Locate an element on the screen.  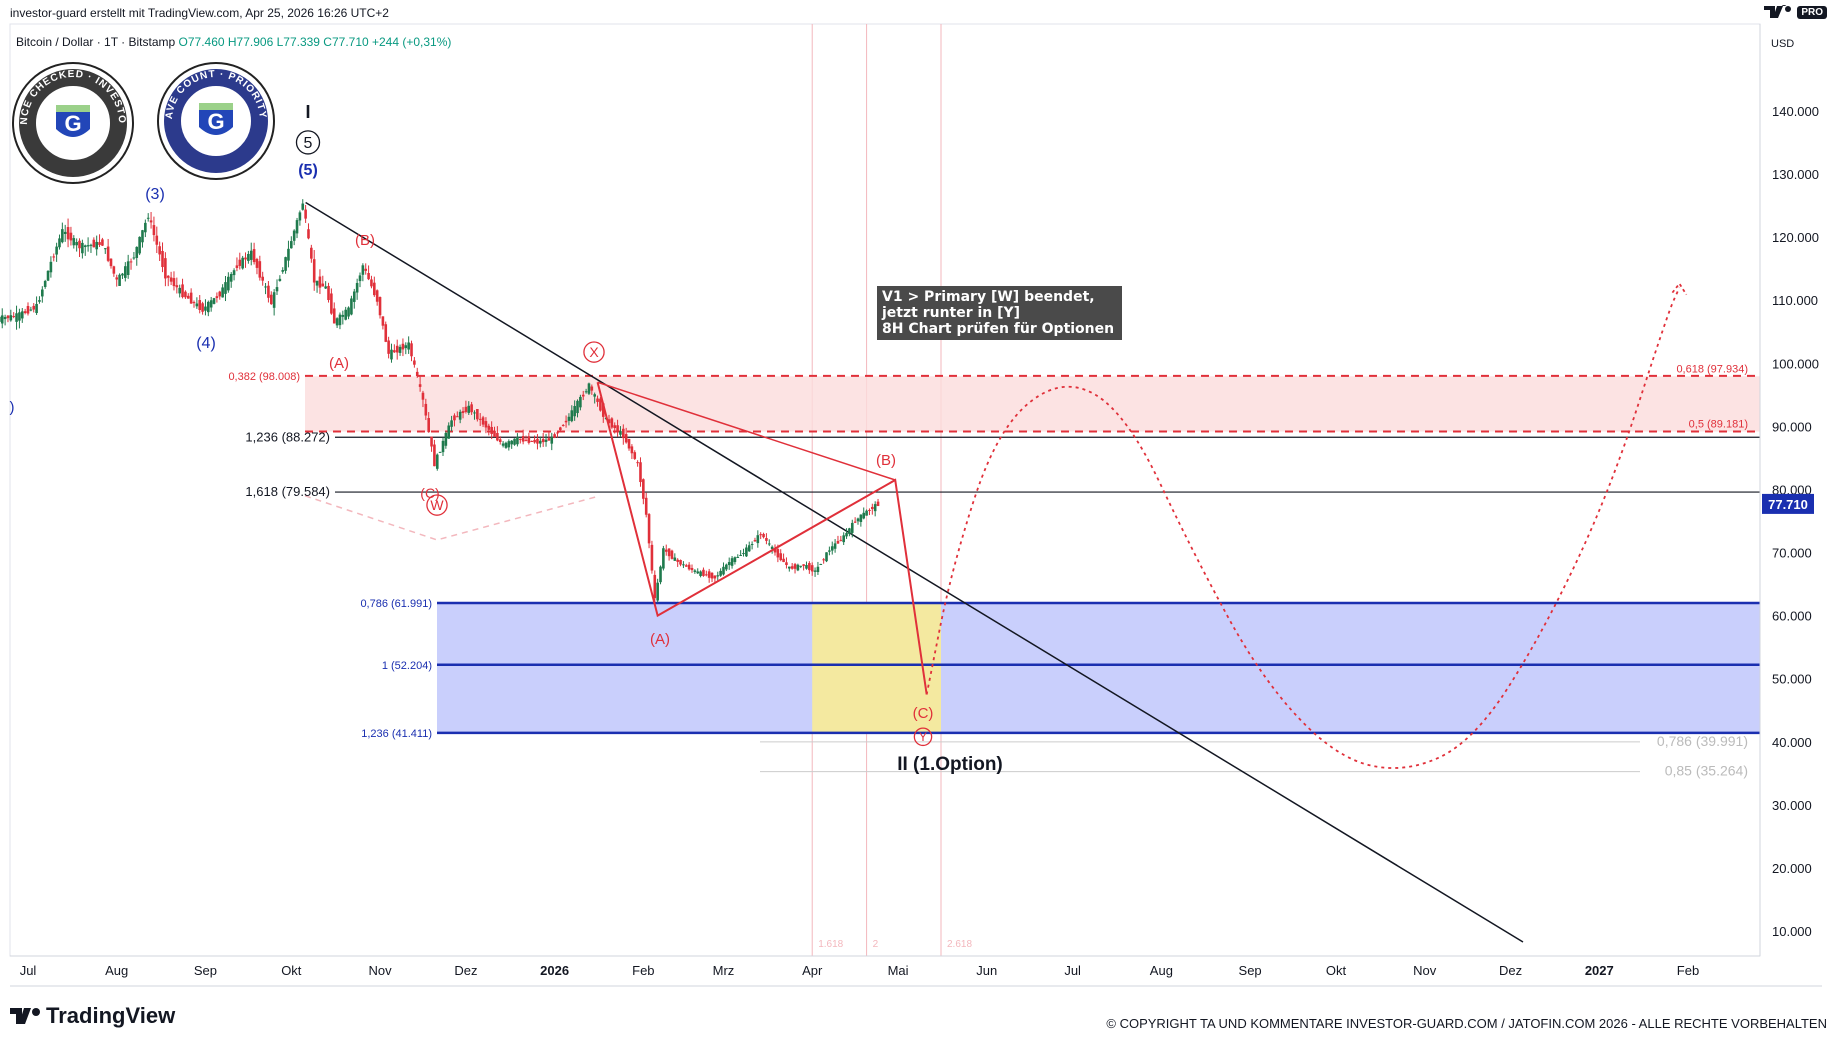
wave-label: X is located at coordinates (594, 352).